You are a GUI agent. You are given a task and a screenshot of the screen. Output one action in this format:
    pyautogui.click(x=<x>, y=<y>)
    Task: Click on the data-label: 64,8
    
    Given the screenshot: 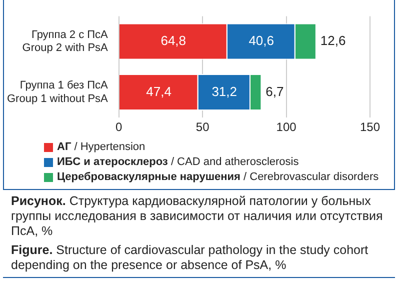 What is the action you would take?
    pyautogui.click(x=173, y=40)
    